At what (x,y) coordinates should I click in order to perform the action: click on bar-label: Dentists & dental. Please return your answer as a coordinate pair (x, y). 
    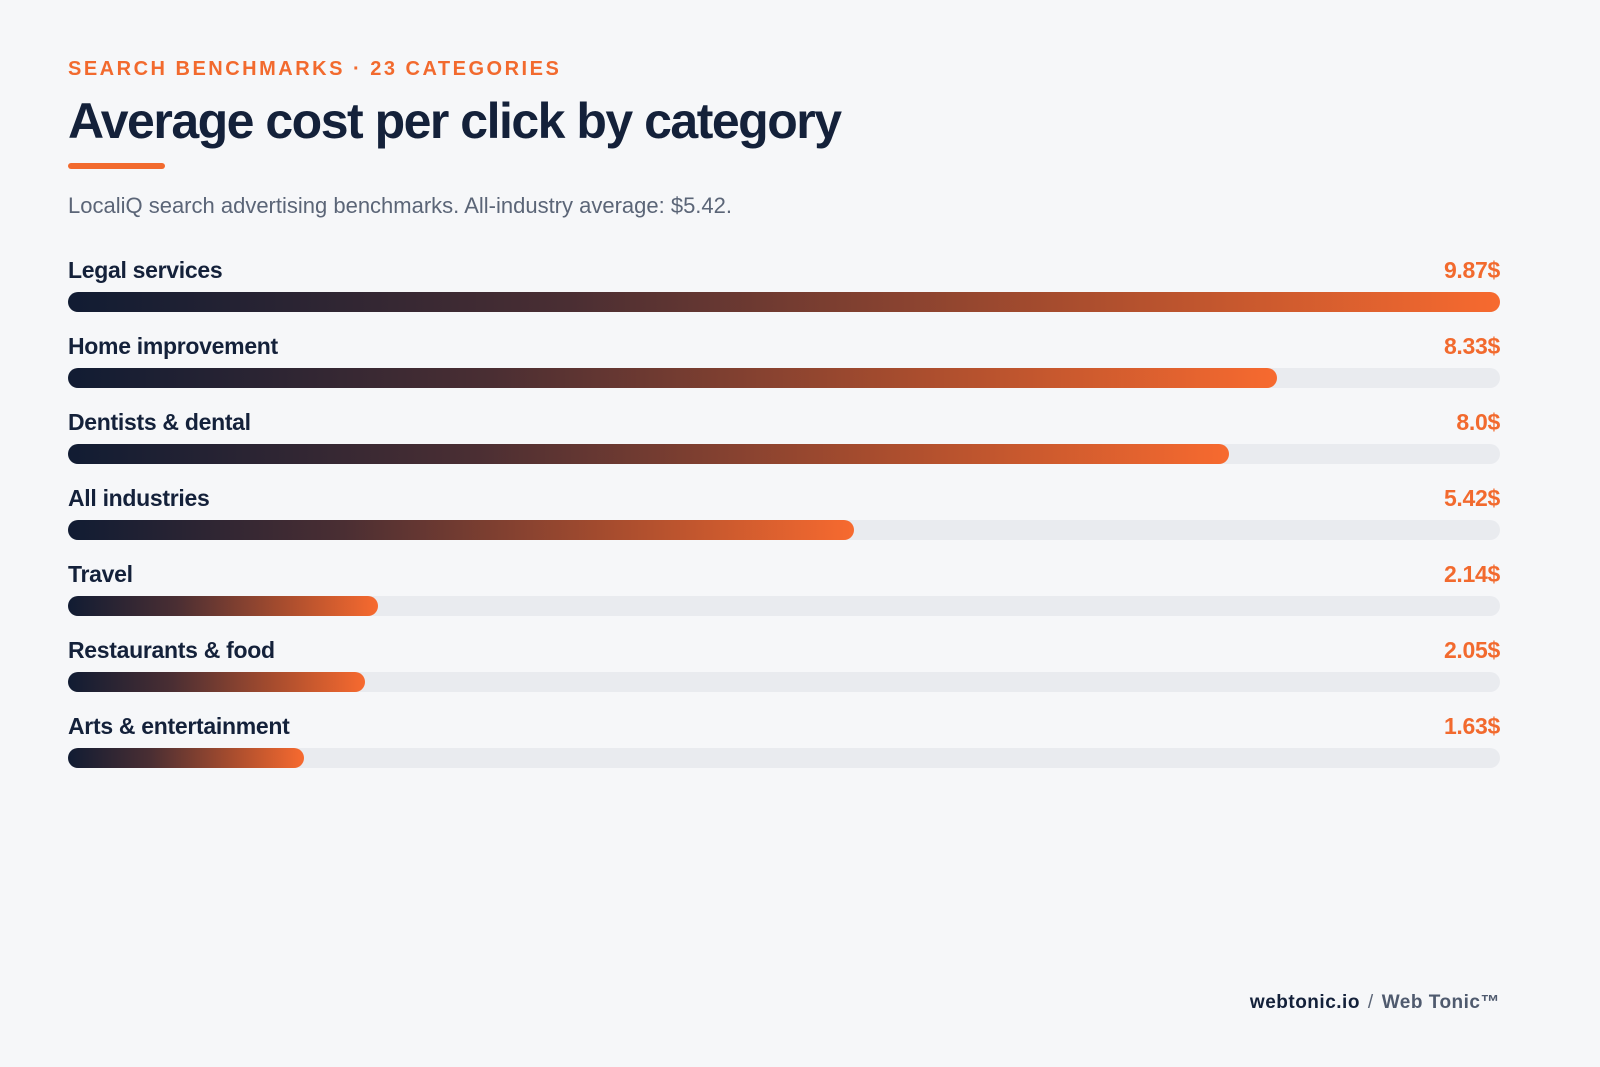
    Looking at the image, I should click on (159, 422).